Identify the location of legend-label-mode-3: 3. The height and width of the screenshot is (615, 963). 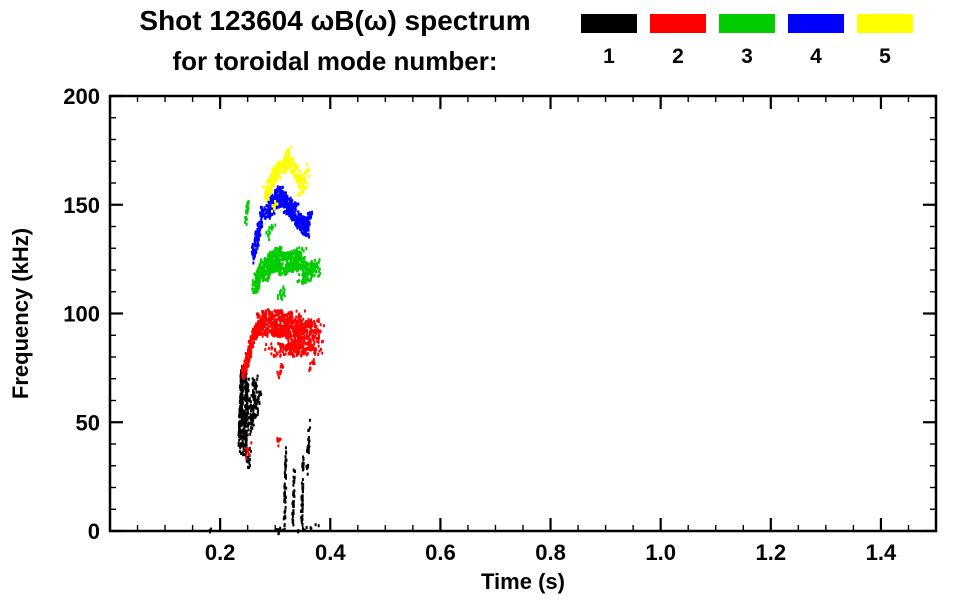
(747, 56).